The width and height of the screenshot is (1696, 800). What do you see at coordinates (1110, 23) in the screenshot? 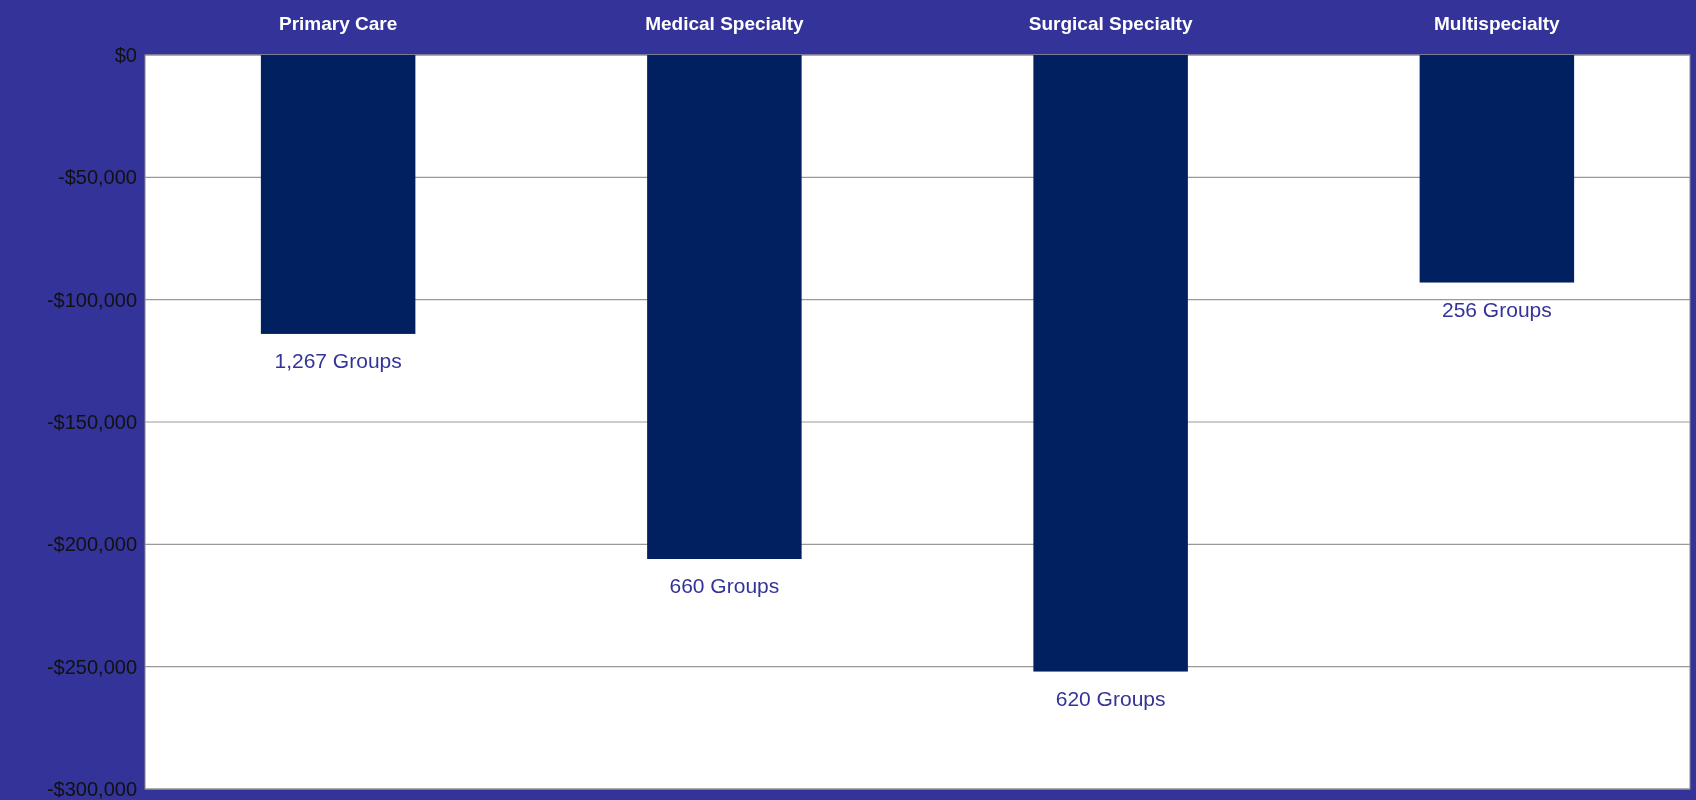
I see `x-tick-label: Surgical Specialty` at bounding box center [1110, 23].